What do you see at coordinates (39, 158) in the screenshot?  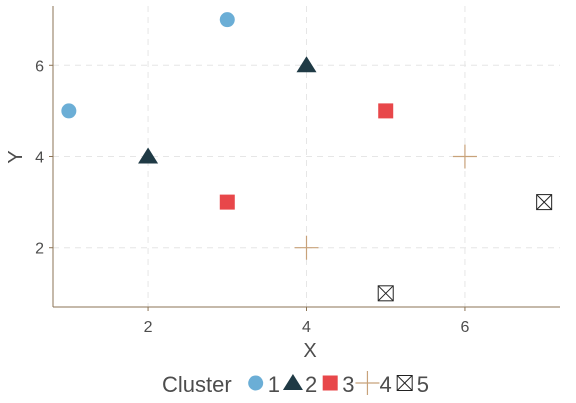 I see `y-tick-label: 4` at bounding box center [39, 158].